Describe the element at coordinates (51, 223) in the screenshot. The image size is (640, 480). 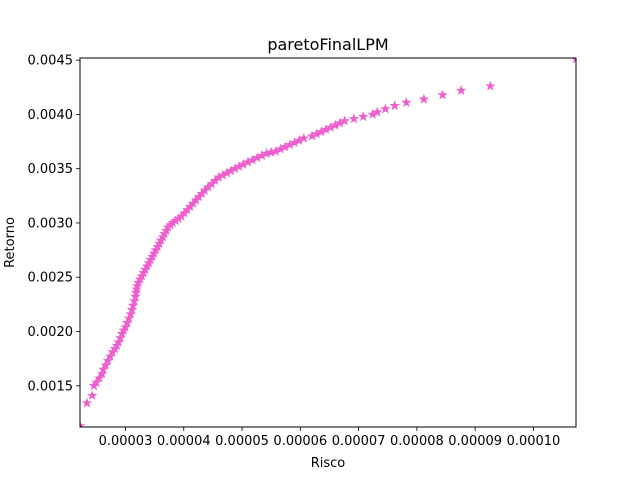
I see `y-tick-label: 0.0030` at that location.